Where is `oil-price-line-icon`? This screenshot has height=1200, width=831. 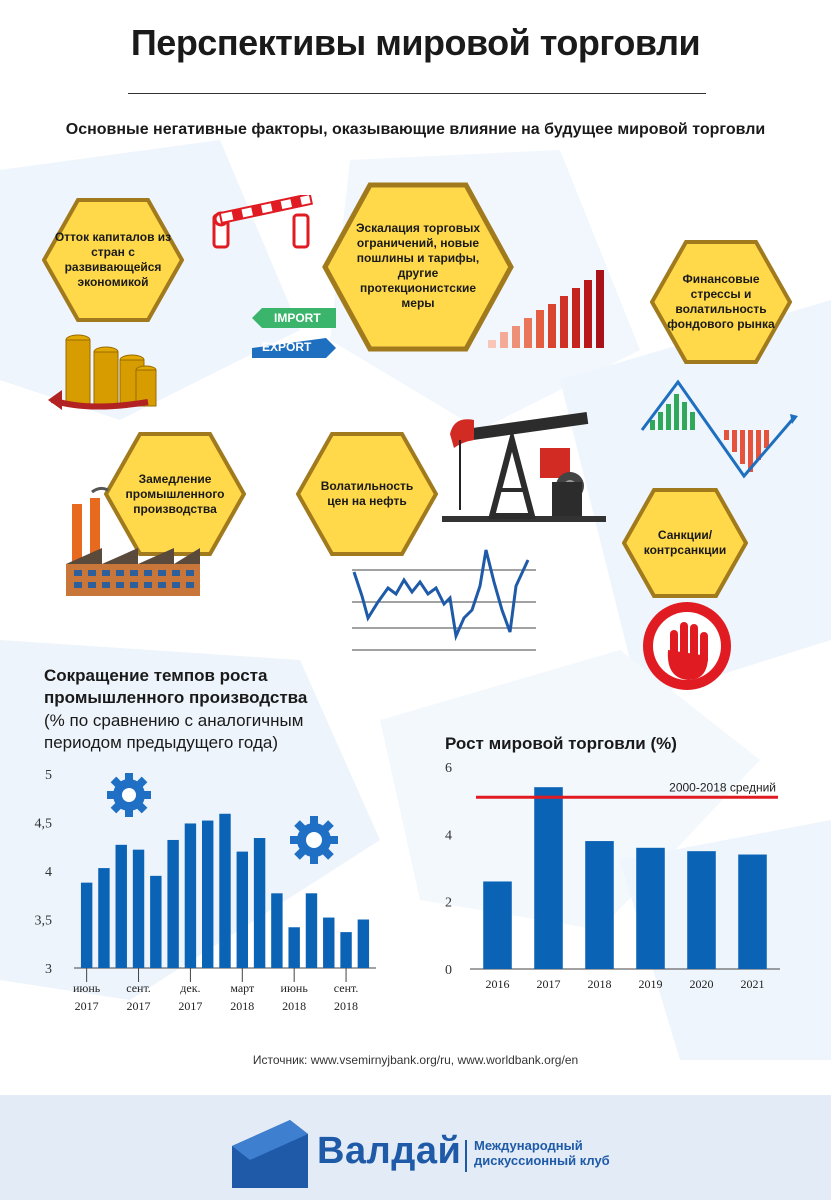 oil-price-line-icon is located at coordinates (444, 600).